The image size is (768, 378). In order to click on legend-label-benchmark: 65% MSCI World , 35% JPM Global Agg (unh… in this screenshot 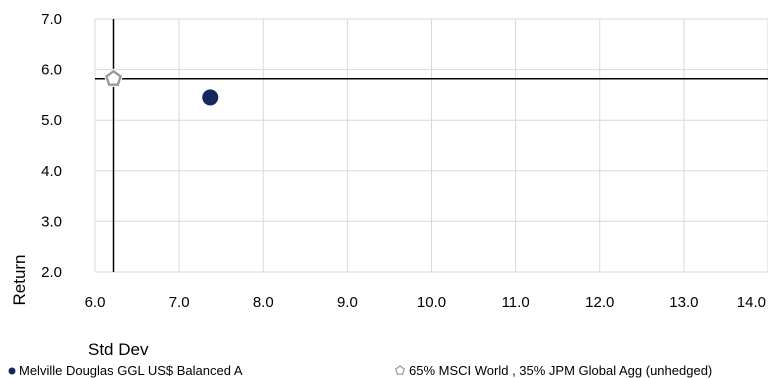, I will do `click(560, 370)`.